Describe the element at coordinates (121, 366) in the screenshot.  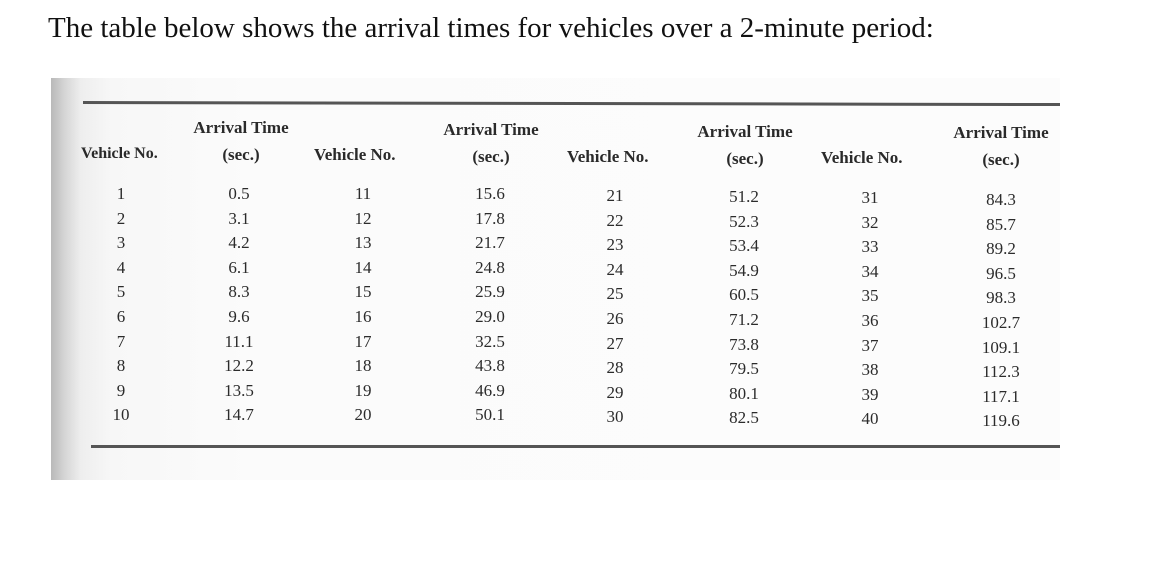
I see `vehicle-cell: 8` at that location.